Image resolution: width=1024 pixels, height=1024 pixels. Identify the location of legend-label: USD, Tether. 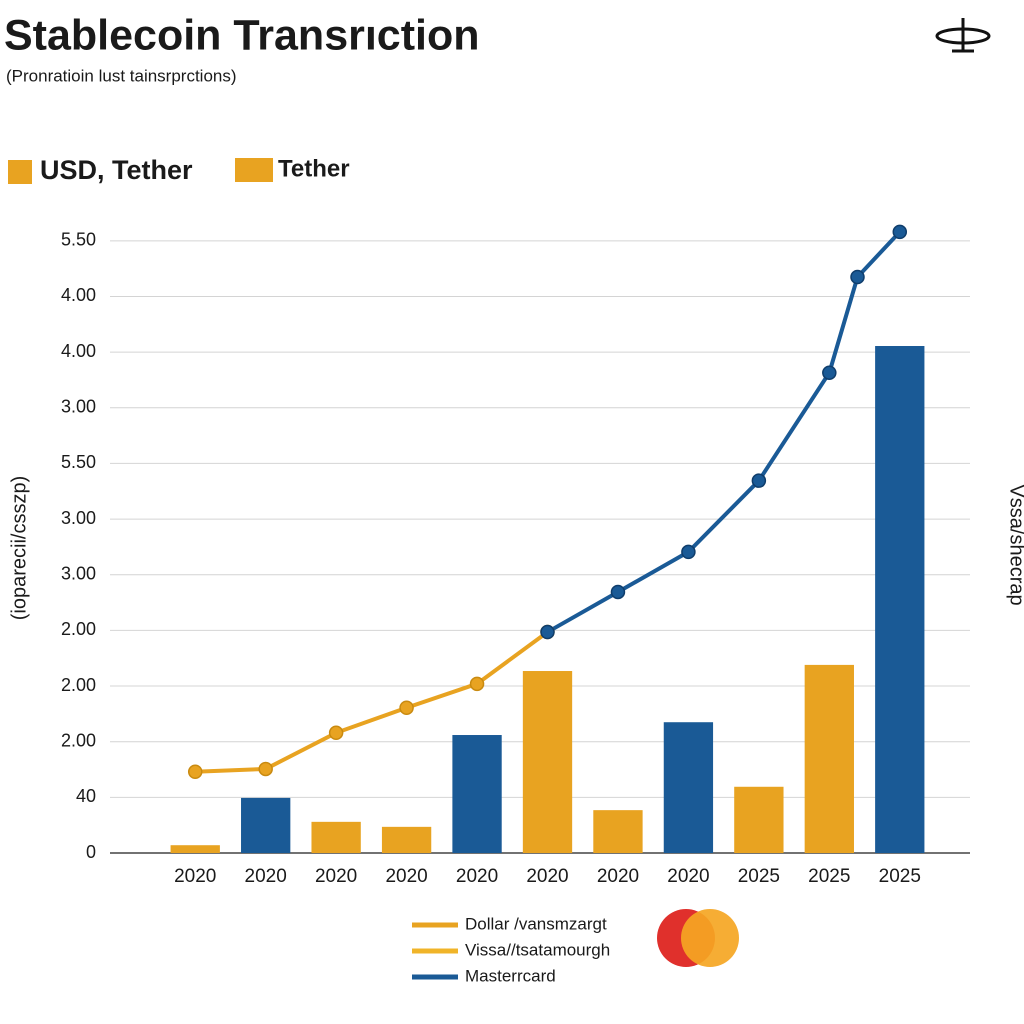
(116, 170).